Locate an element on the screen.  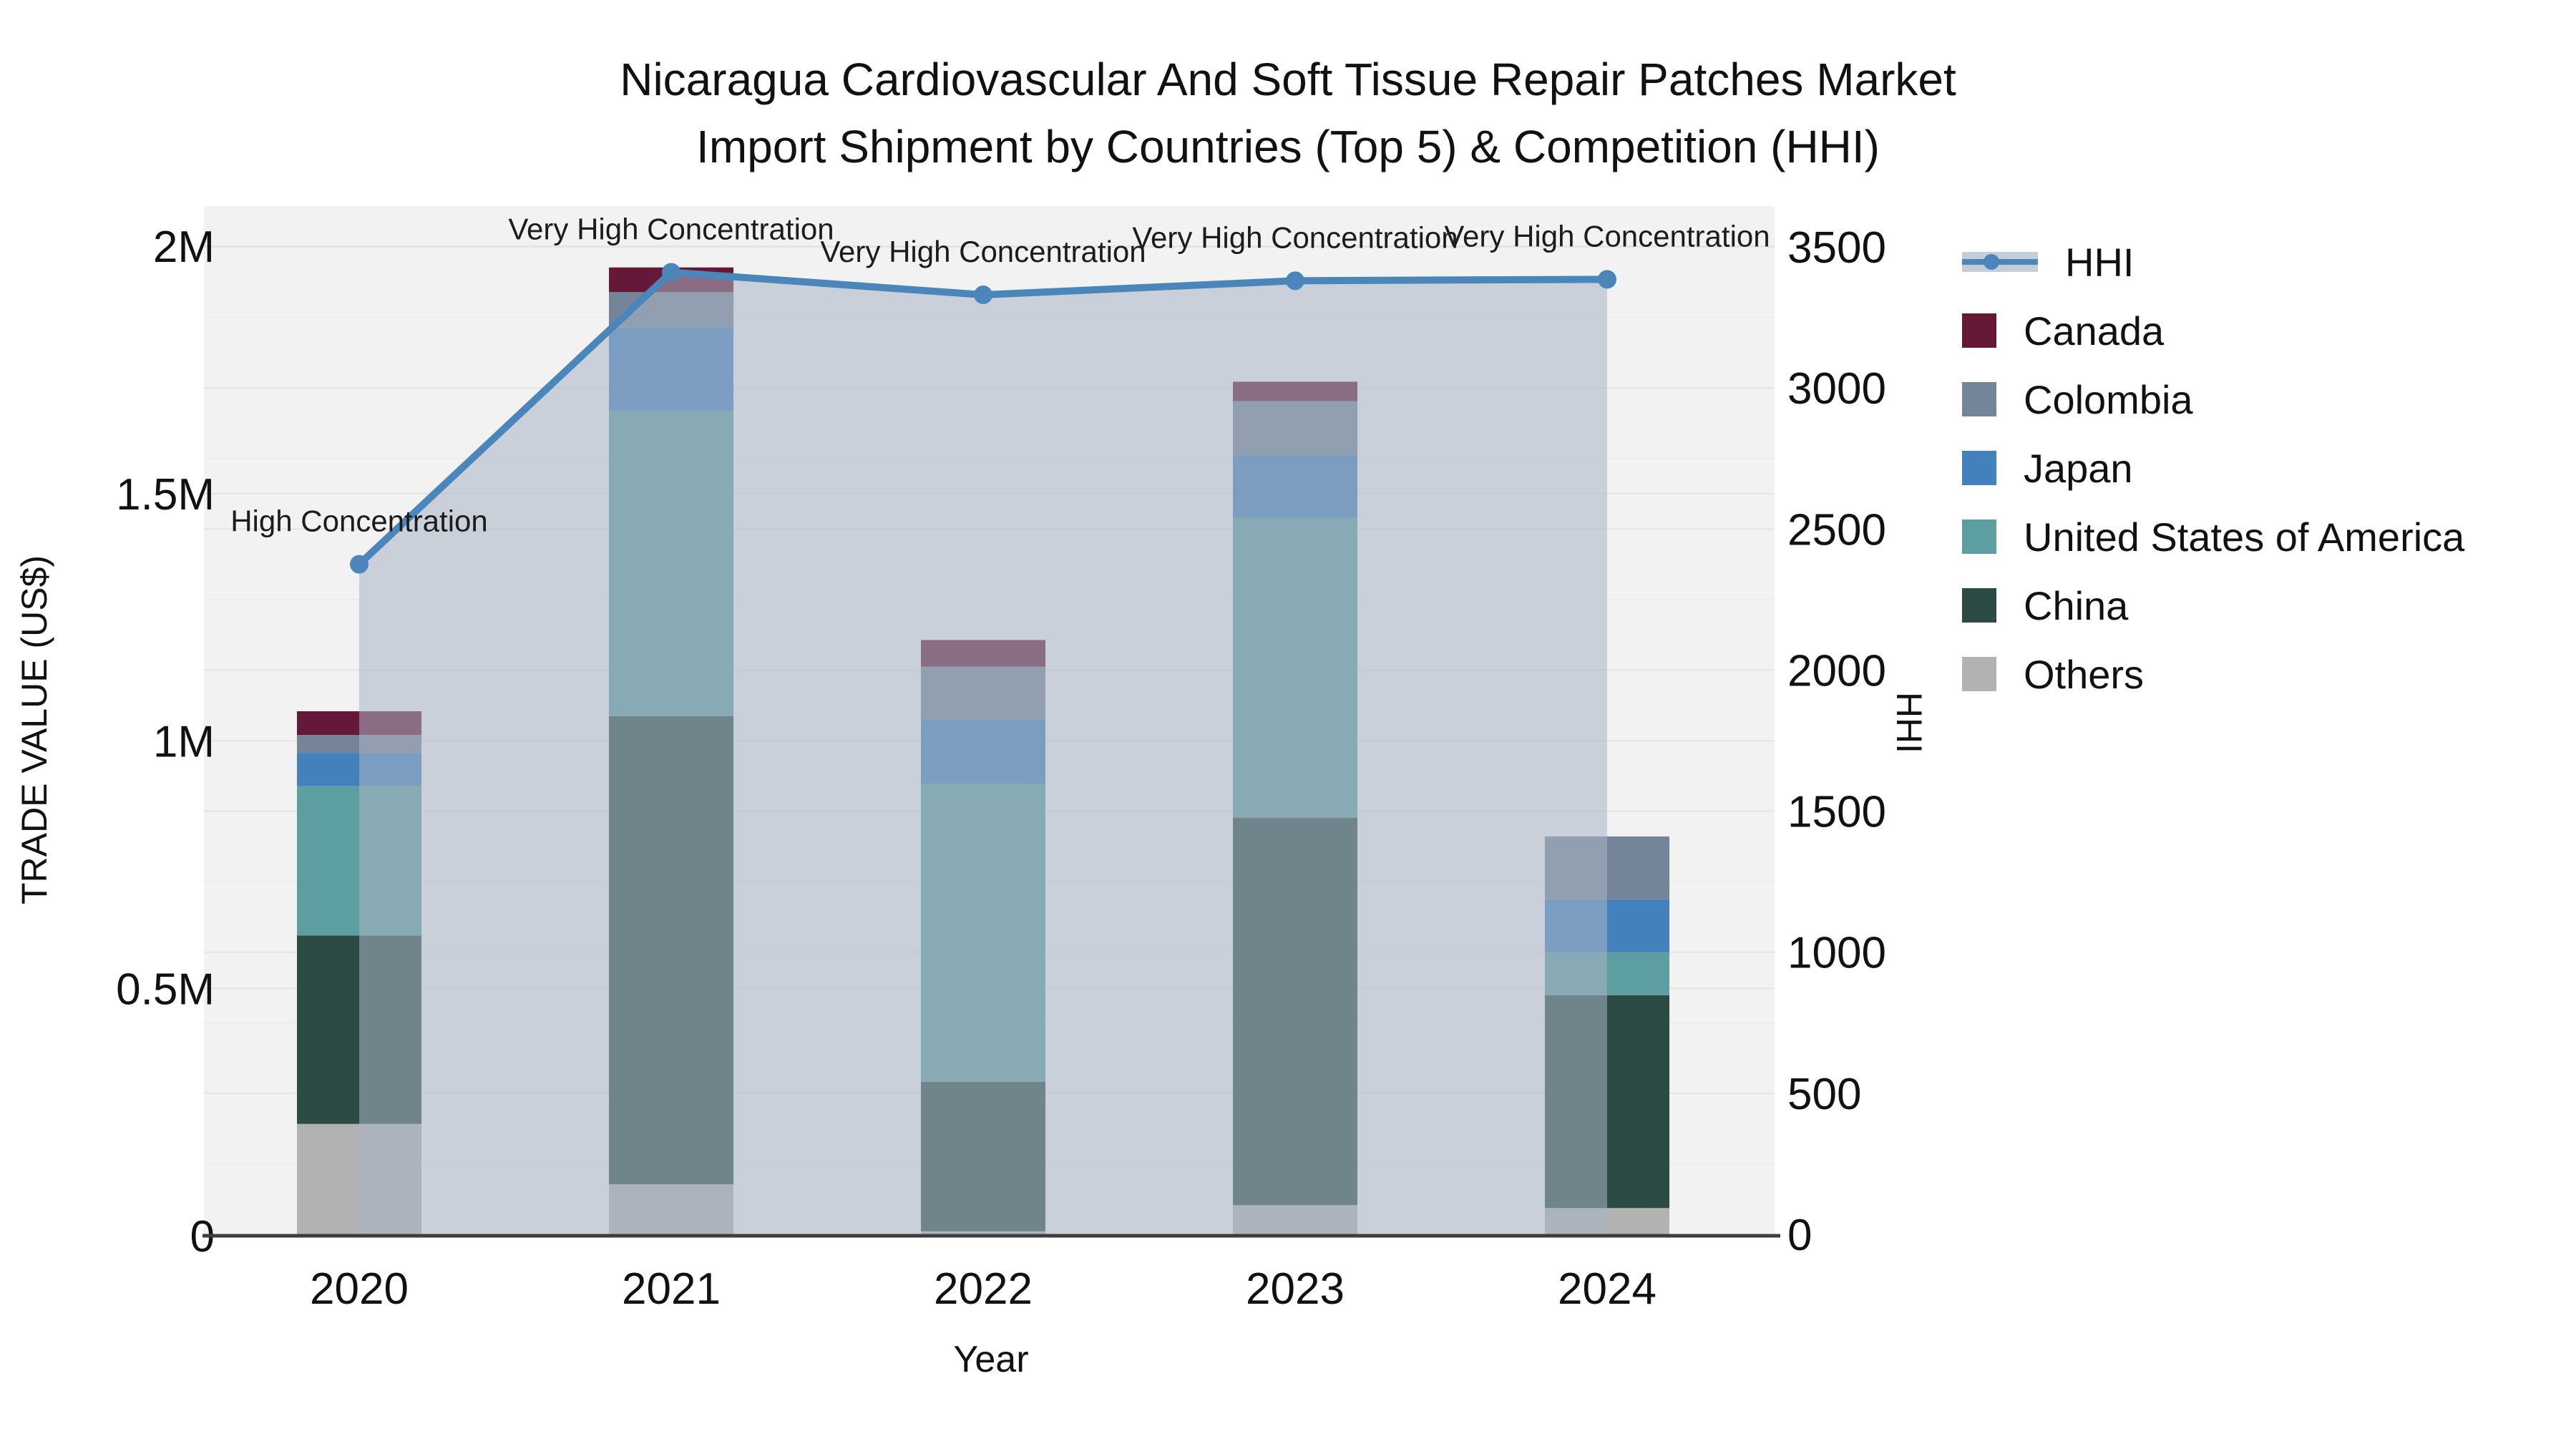
hhi-marker-2022 is located at coordinates (983, 295).